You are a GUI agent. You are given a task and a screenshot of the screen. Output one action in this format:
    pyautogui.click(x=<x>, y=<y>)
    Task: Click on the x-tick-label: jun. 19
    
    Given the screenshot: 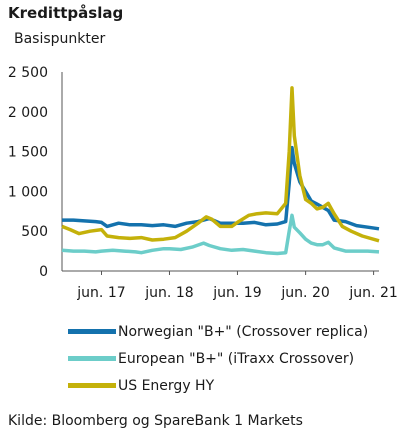 What is the action you would take?
    pyautogui.click(x=236, y=293)
    